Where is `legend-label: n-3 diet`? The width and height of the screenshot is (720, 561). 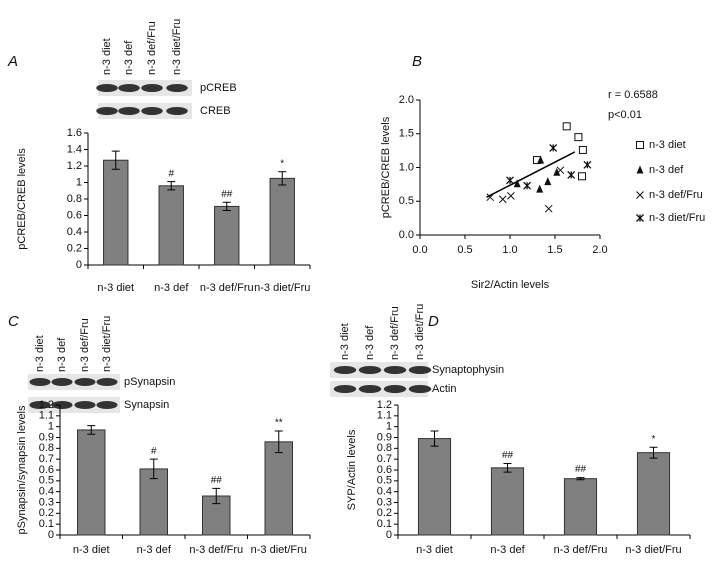
legend-label: n-3 diet is located at coordinates (667, 145).